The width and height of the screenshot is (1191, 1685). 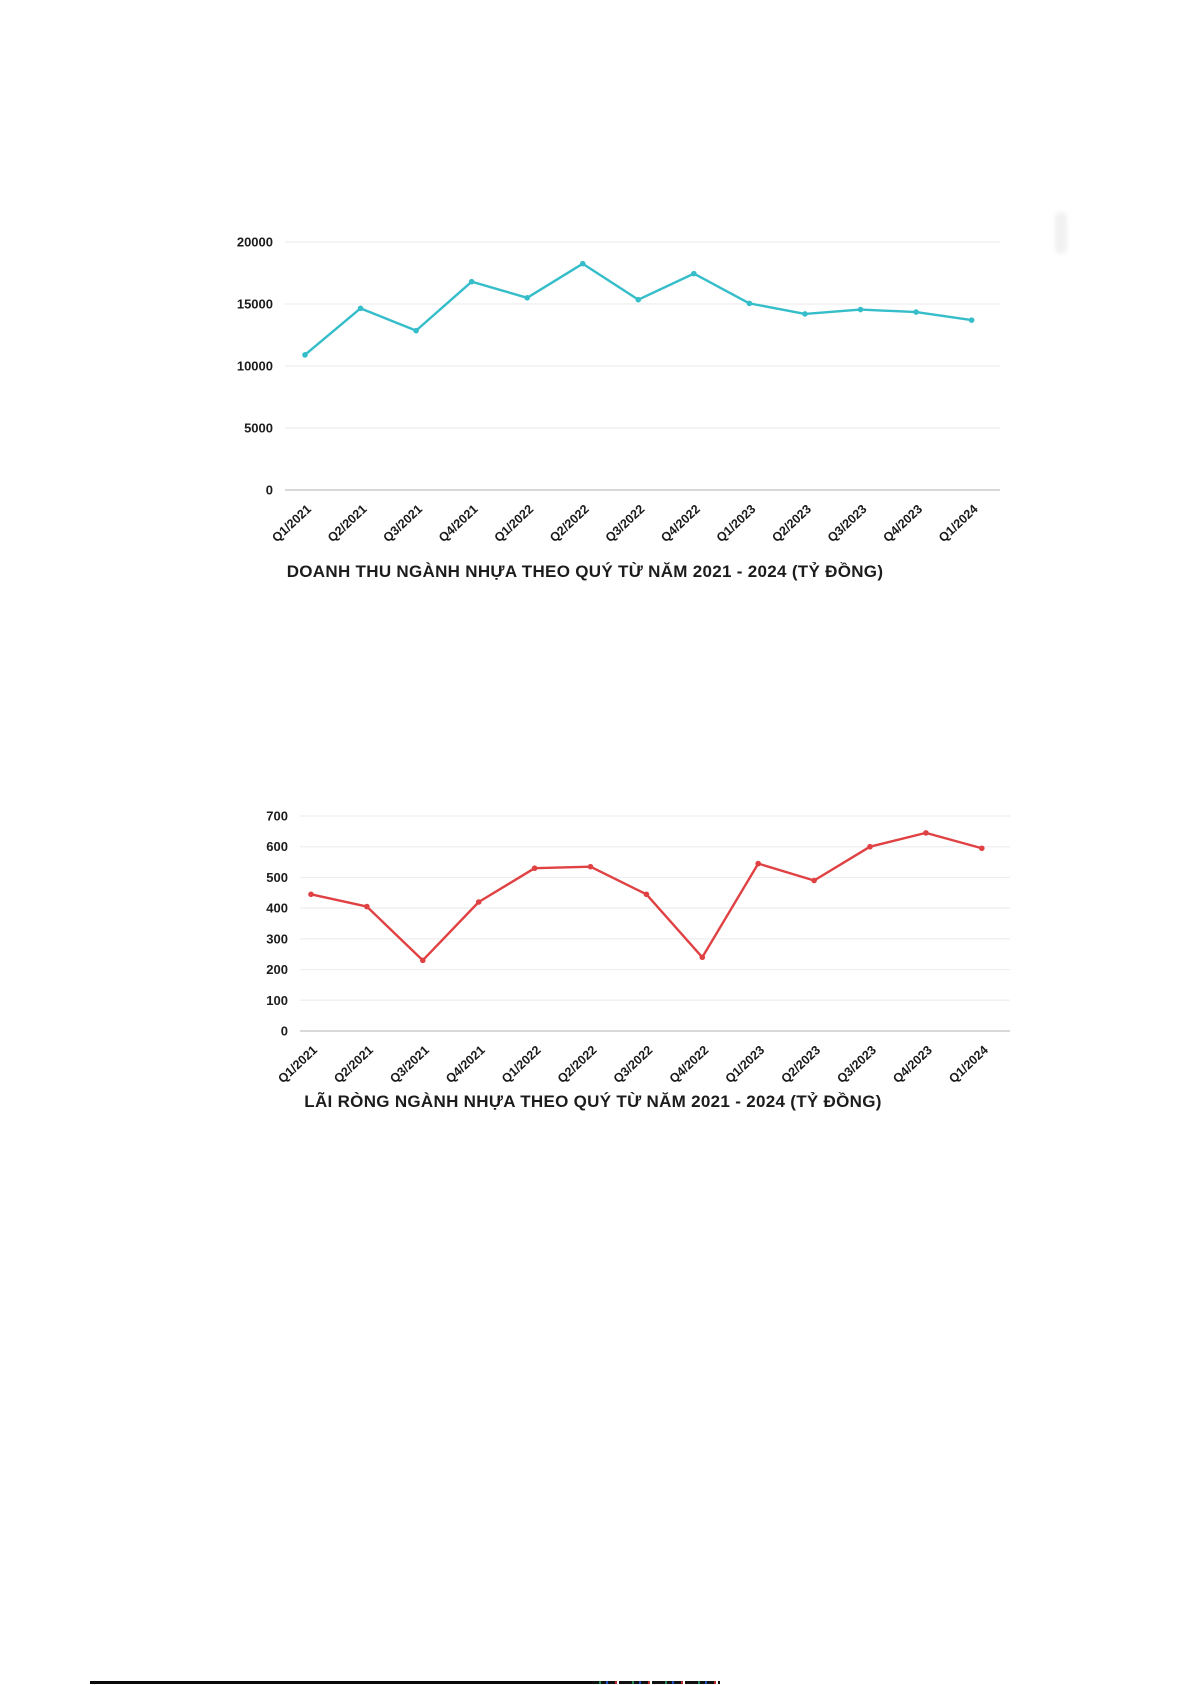 What do you see at coordinates (277, 846) in the screenshot?
I see `y-tick-label: 600` at bounding box center [277, 846].